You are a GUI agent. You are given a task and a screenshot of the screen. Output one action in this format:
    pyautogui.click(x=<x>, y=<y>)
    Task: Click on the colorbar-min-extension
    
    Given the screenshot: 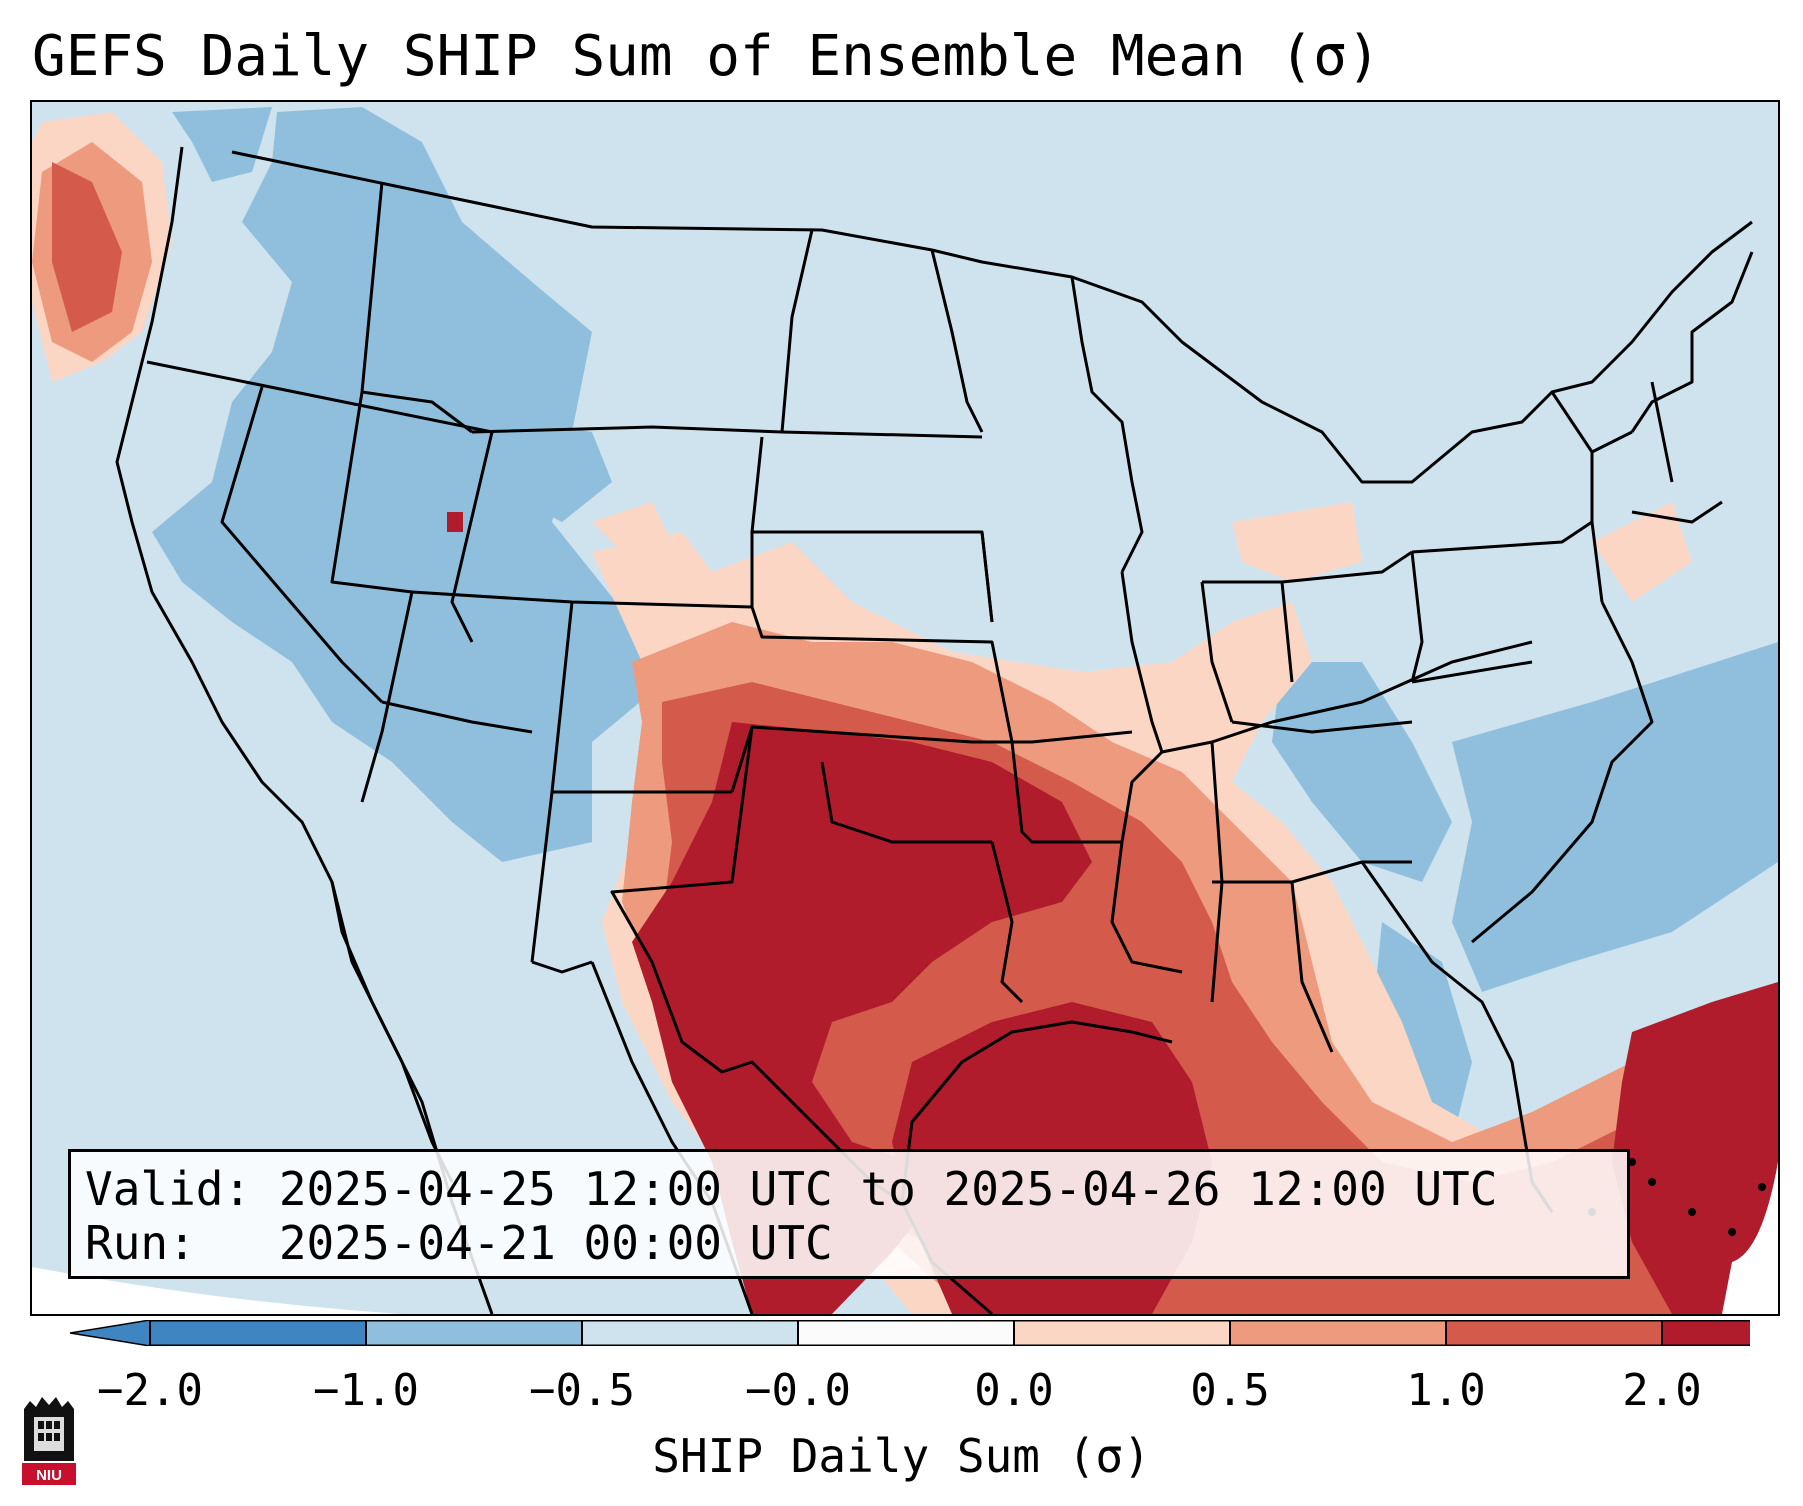 What is the action you would take?
    pyautogui.click(x=110, y=1333)
    